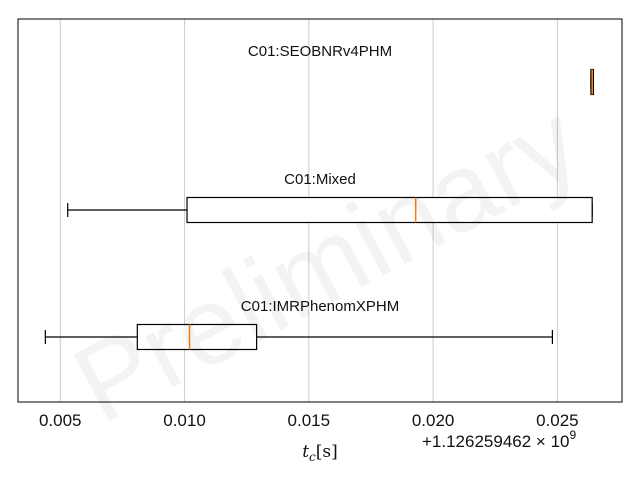 This screenshot has height=480, width=640. Describe the element at coordinates (499, 439) in the screenshot. I see `x-axis-offset-label: +1.126259462 × 109` at that location.